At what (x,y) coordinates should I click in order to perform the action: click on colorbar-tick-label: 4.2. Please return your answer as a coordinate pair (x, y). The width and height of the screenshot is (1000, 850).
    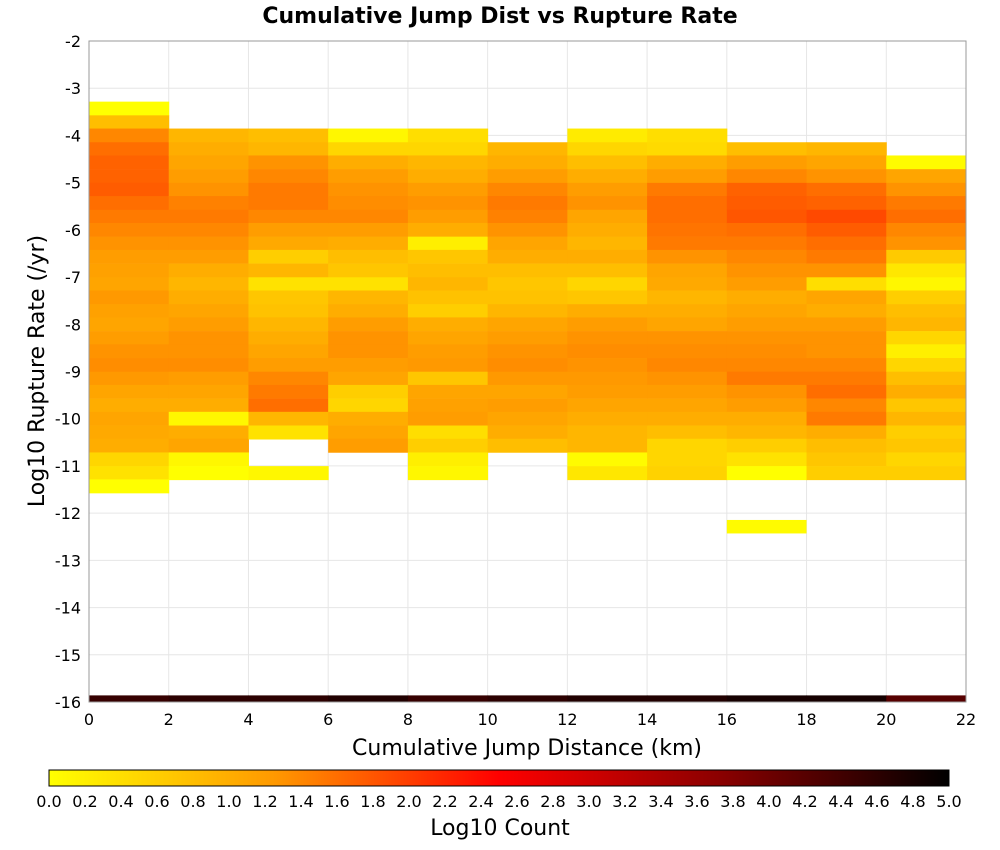
    Looking at the image, I should click on (804, 801).